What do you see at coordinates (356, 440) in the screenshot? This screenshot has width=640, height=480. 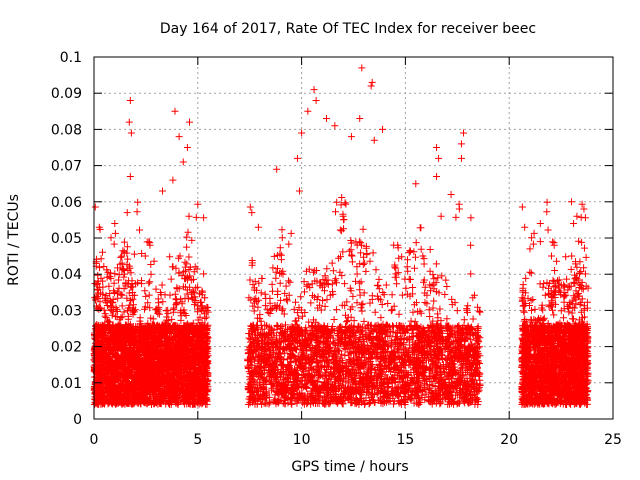 I see `x-tick-labels: 0 5 10 15 20 25` at bounding box center [356, 440].